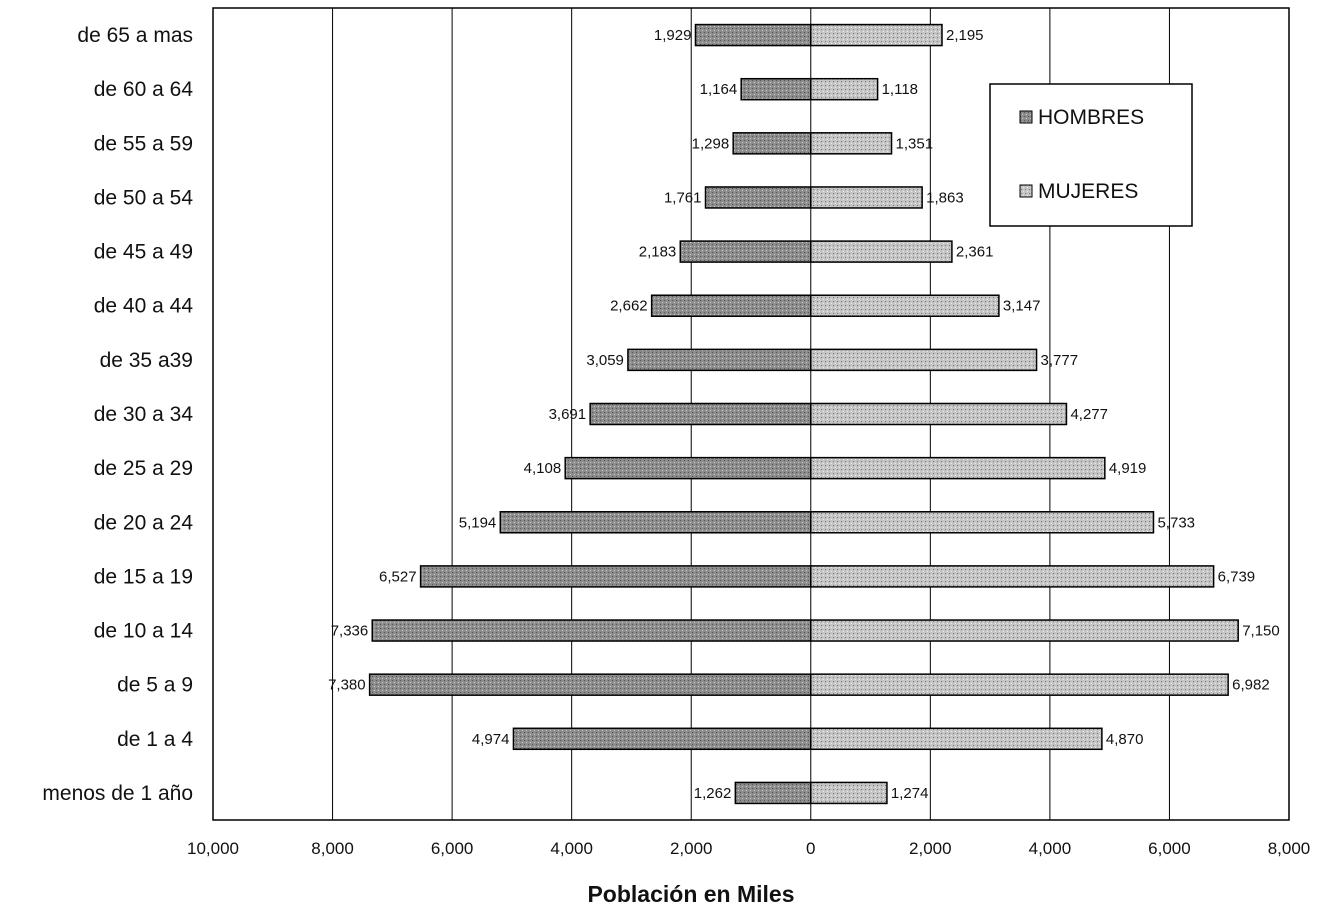 Image resolution: width=1334 pixels, height=919 pixels. What do you see at coordinates (1060, 360) in the screenshot?
I see `data-label-mujeres: 3,777` at bounding box center [1060, 360].